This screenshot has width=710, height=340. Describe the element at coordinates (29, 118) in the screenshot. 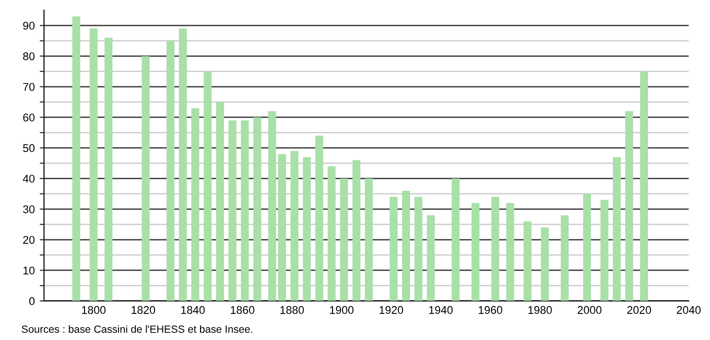

I see `y-tick-label: 60` at that location.